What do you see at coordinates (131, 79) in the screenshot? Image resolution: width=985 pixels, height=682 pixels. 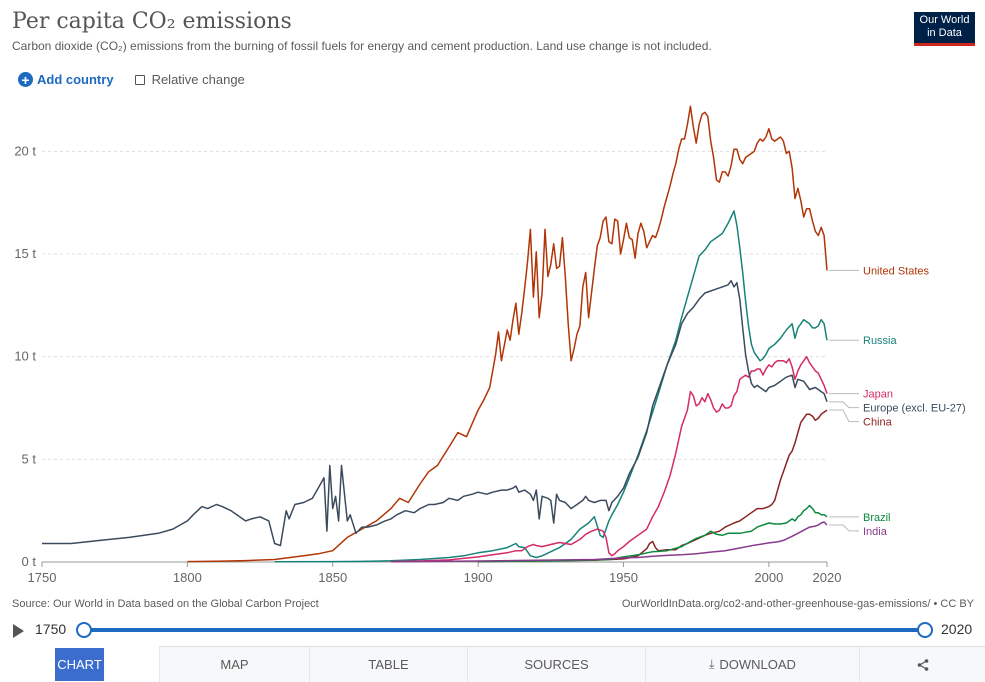 I see `chart-controls: + Add country Relative change` at bounding box center [131, 79].